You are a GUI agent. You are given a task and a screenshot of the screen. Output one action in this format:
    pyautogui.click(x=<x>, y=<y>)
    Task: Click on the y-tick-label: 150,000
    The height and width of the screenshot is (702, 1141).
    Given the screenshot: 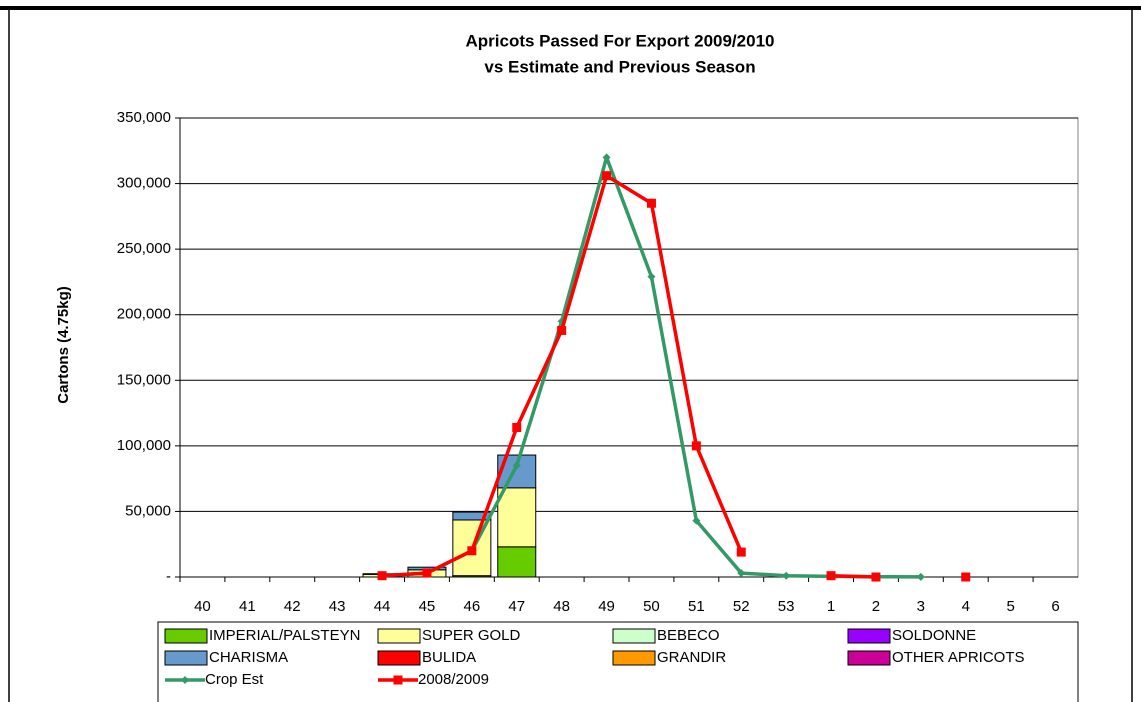 What is the action you would take?
    pyautogui.click(x=144, y=379)
    